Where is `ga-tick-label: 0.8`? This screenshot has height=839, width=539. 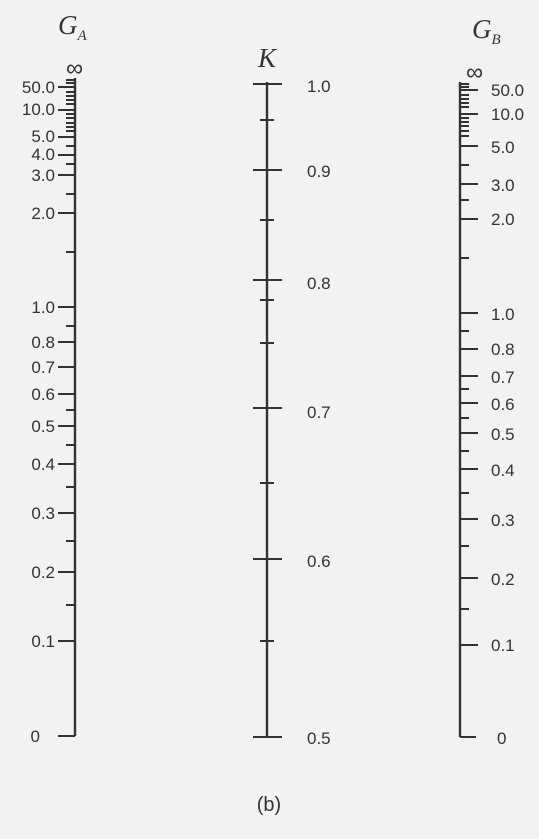
ga-tick-label: 0.8 is located at coordinates (43, 342).